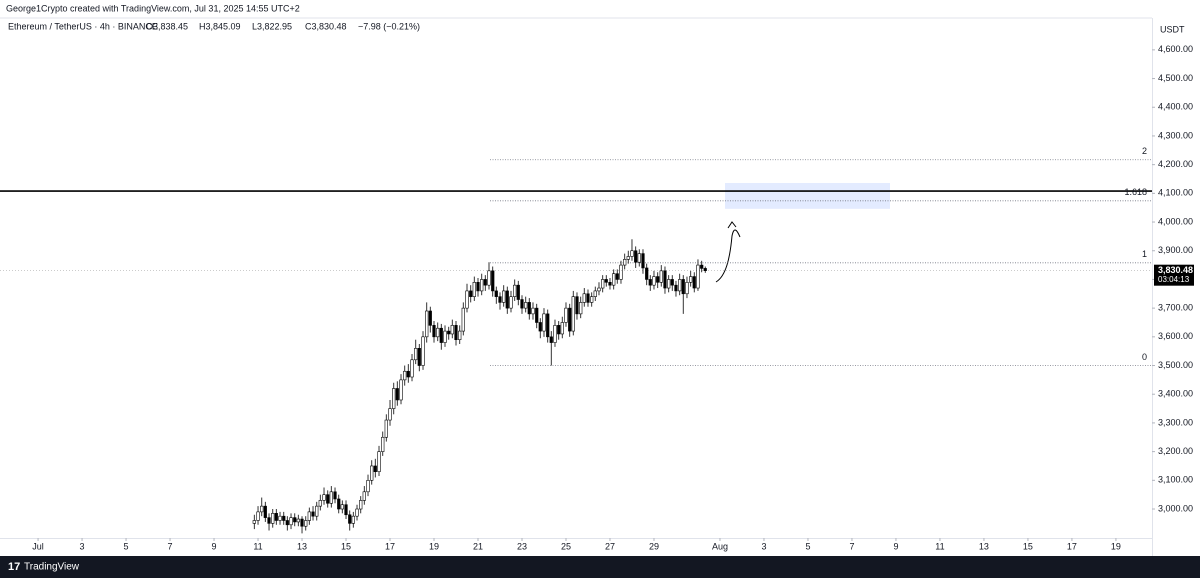  I want to click on projection-arrow, so click(728, 256).